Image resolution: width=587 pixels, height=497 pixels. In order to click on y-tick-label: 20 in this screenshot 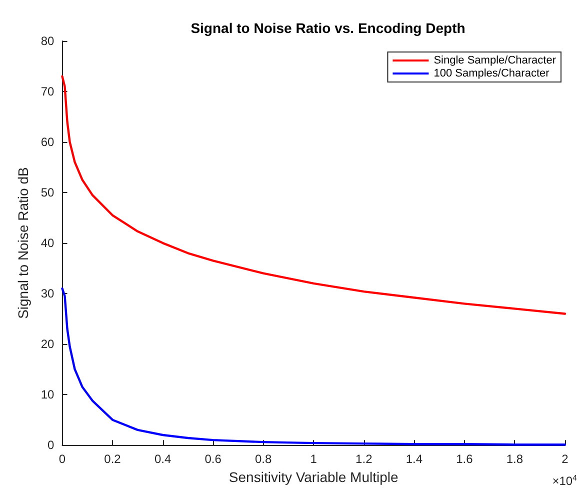, I will do `click(47, 344)`.